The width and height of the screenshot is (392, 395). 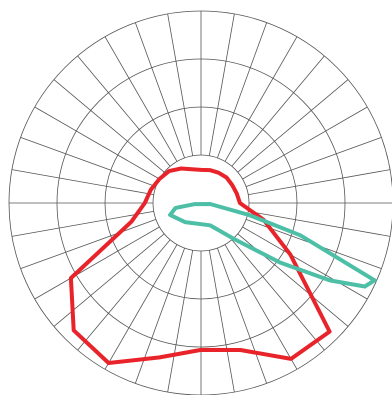 I want to click on intensity-curve, so click(x=272, y=245).